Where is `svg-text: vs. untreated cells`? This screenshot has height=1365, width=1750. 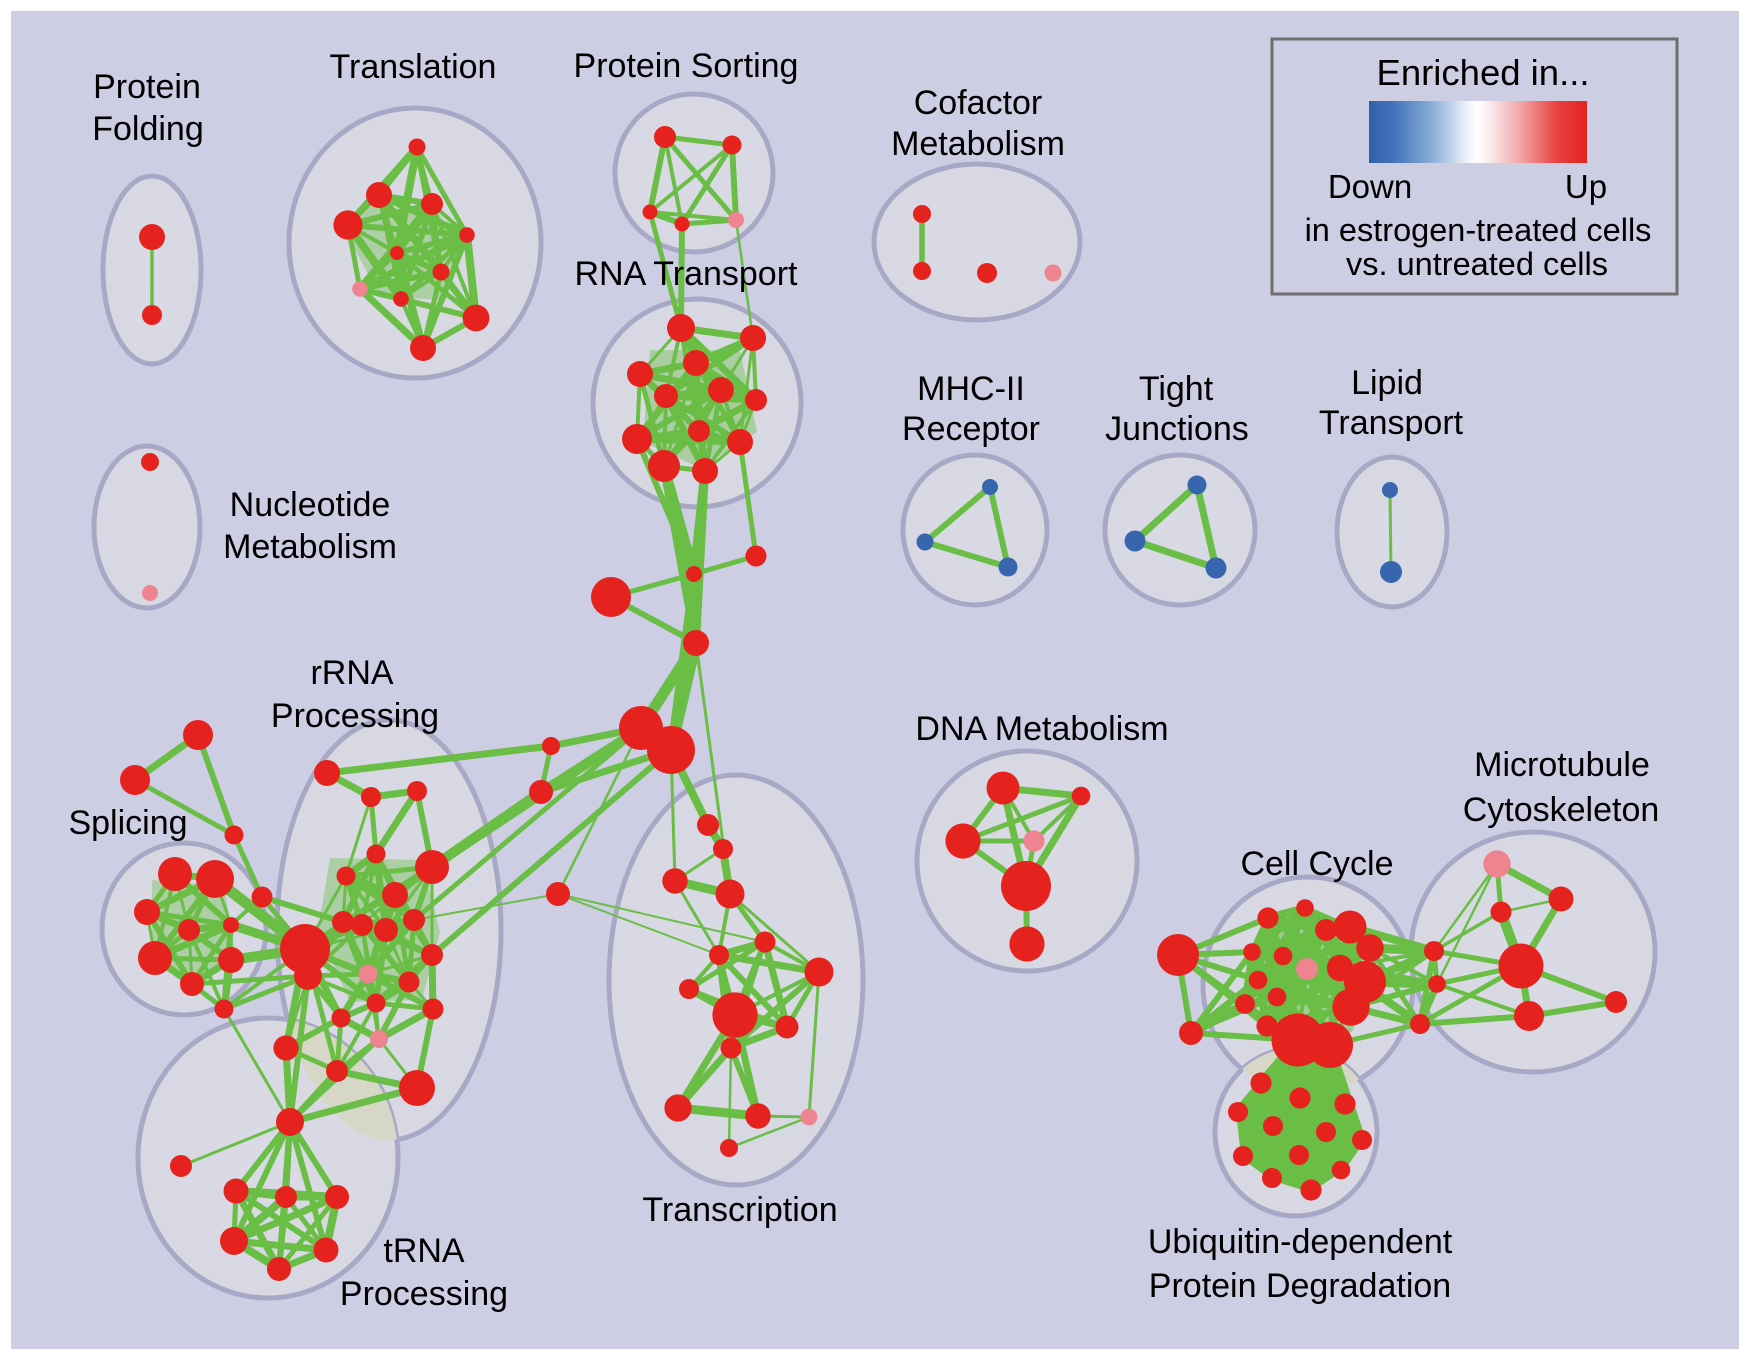 svg-text: vs. untreated cells is located at coordinates (1477, 264).